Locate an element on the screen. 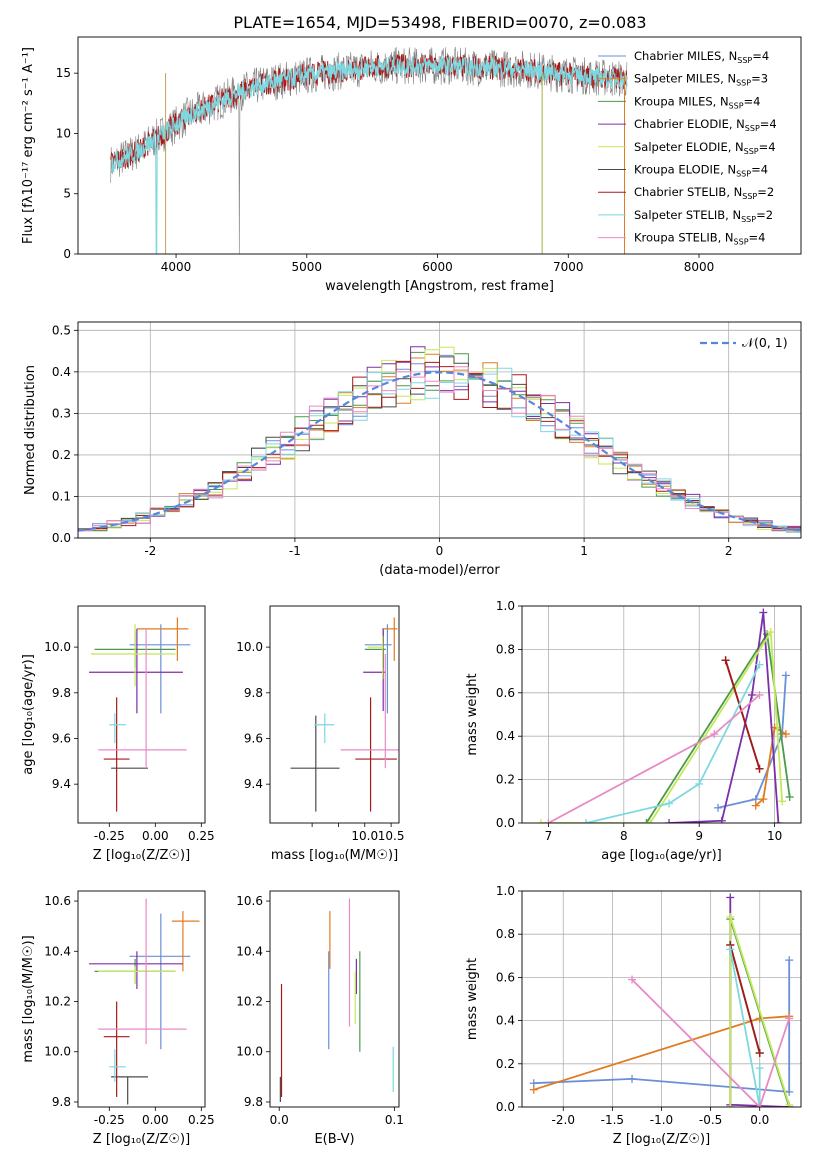 The height and width of the screenshot is (1170, 819). x-tick-label: 10 is located at coordinates (774, 836).